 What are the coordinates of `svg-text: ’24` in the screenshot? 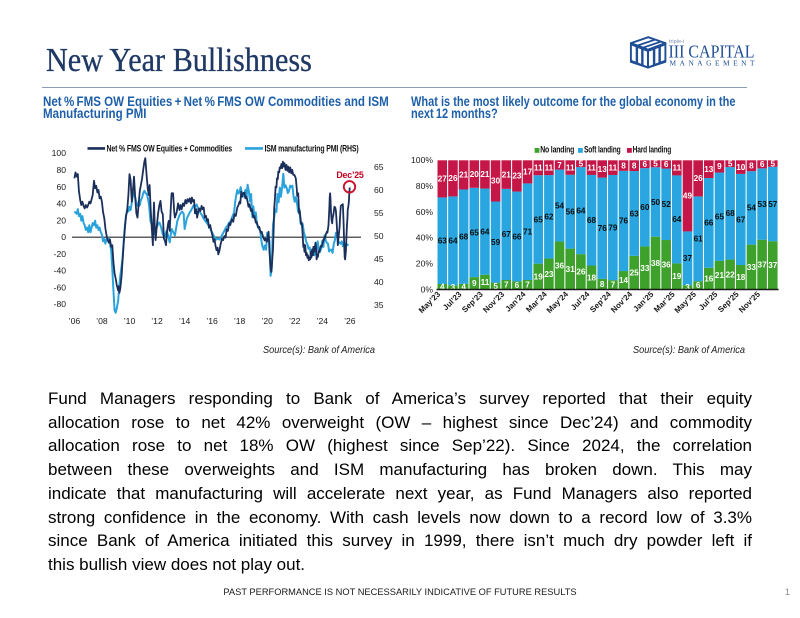 It's located at (323, 321).